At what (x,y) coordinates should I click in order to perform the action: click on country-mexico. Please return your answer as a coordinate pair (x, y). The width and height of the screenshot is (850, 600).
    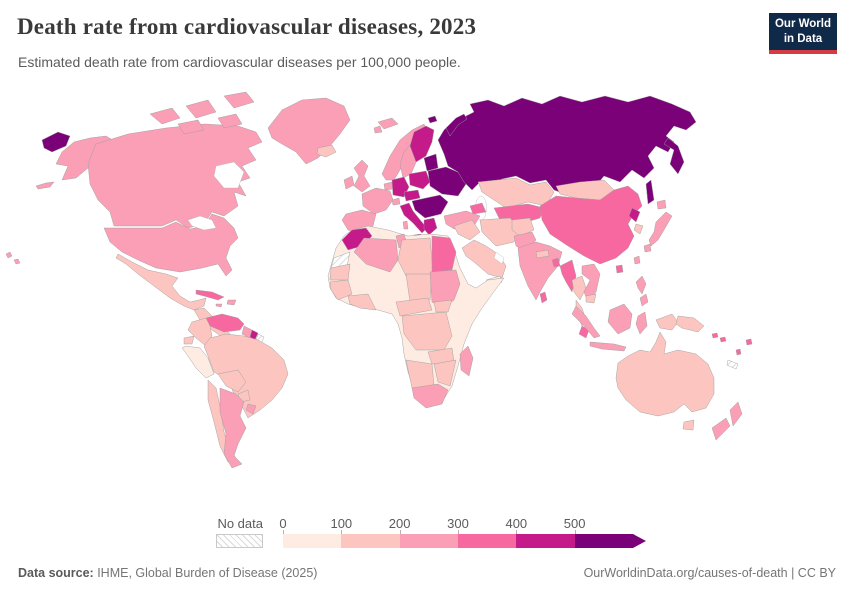
    Looking at the image, I should click on (161, 282).